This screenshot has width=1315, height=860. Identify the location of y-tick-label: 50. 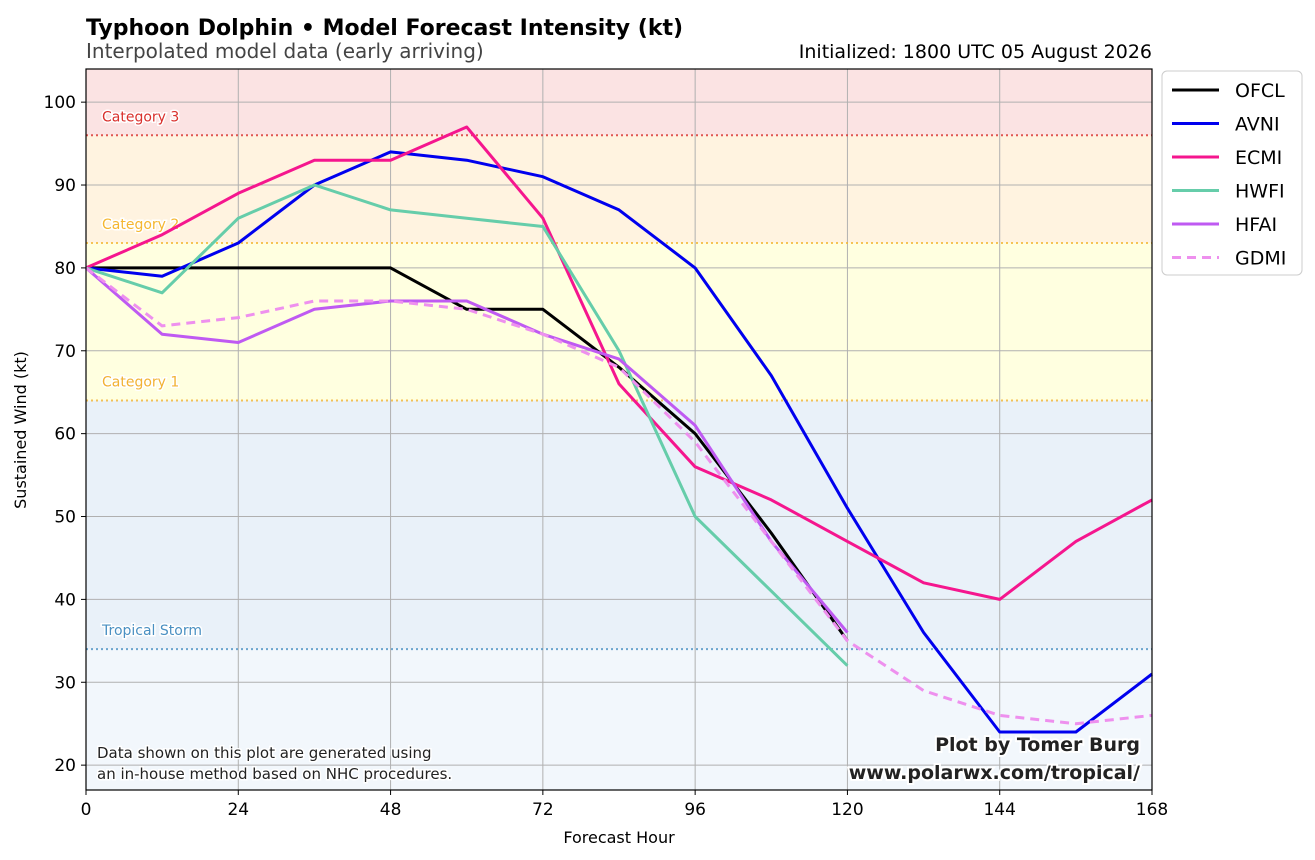
(65, 518).